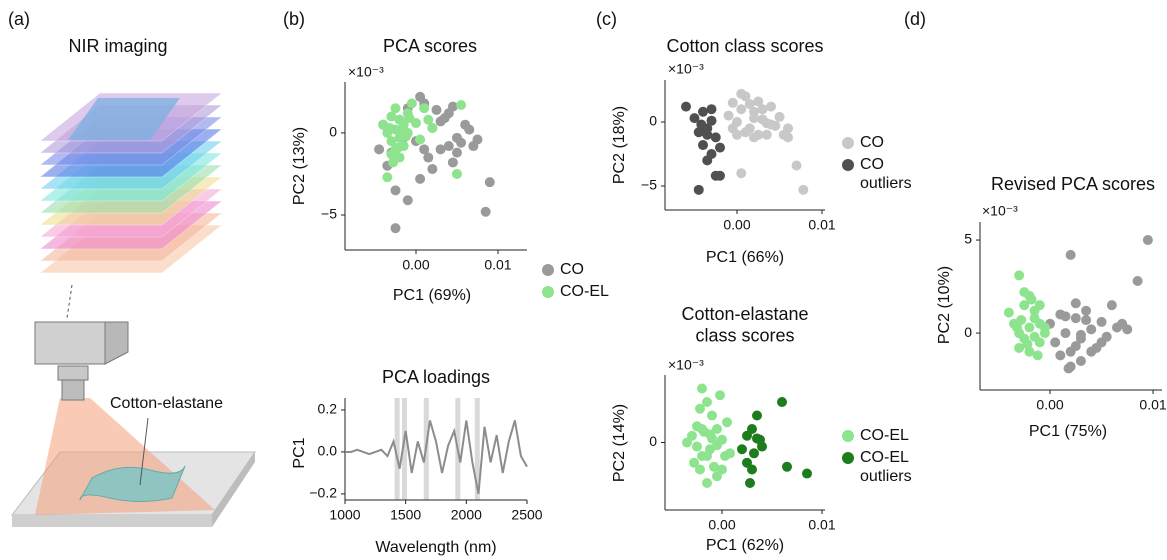  I want to click on legend-label: CO, so click(872, 142).